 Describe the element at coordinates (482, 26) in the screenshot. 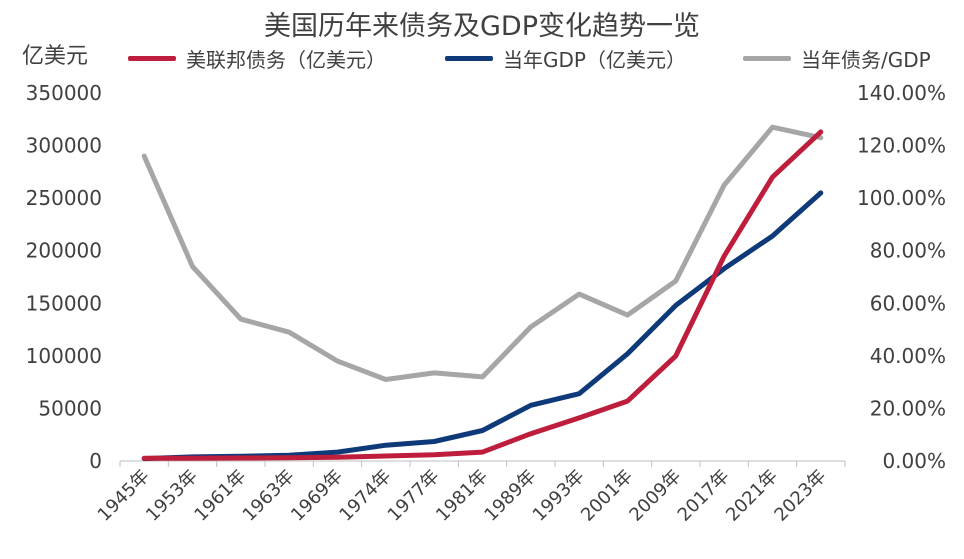

I see `chart-title: 美国历年来债务及GDP变化趋势一览` at that location.